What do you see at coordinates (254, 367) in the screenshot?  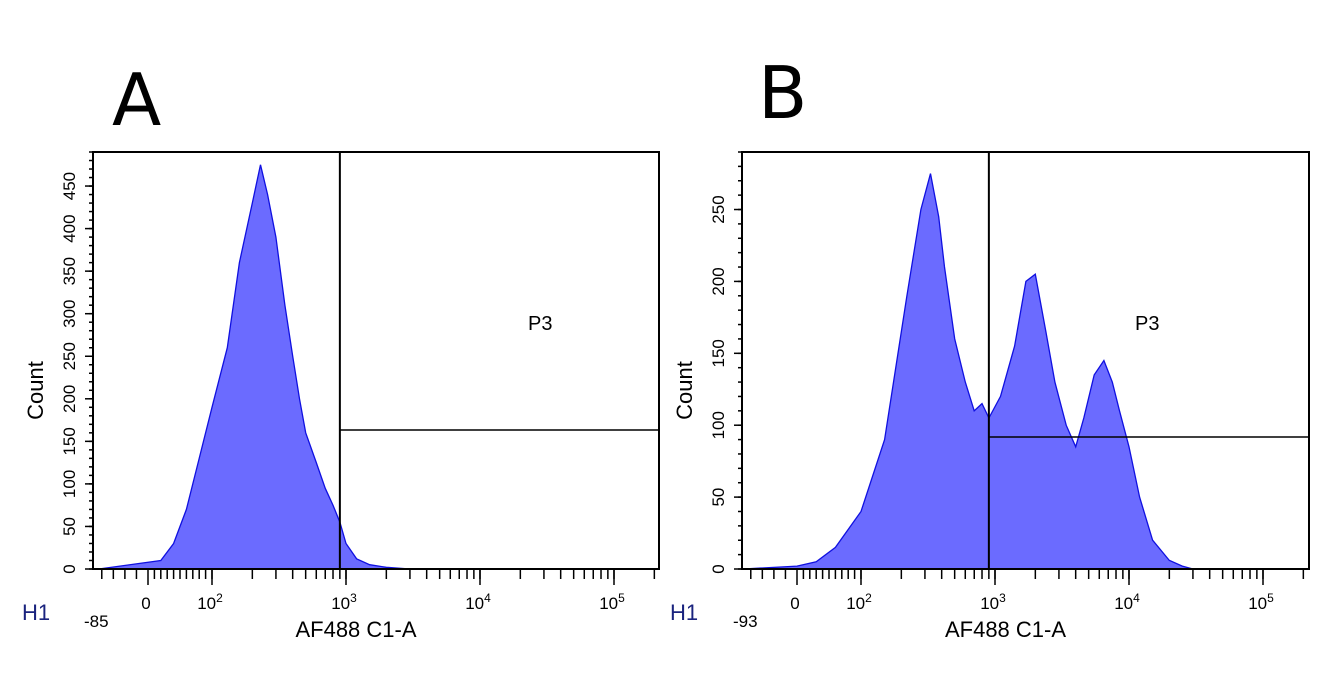 I see `histogram-area` at bounding box center [254, 367].